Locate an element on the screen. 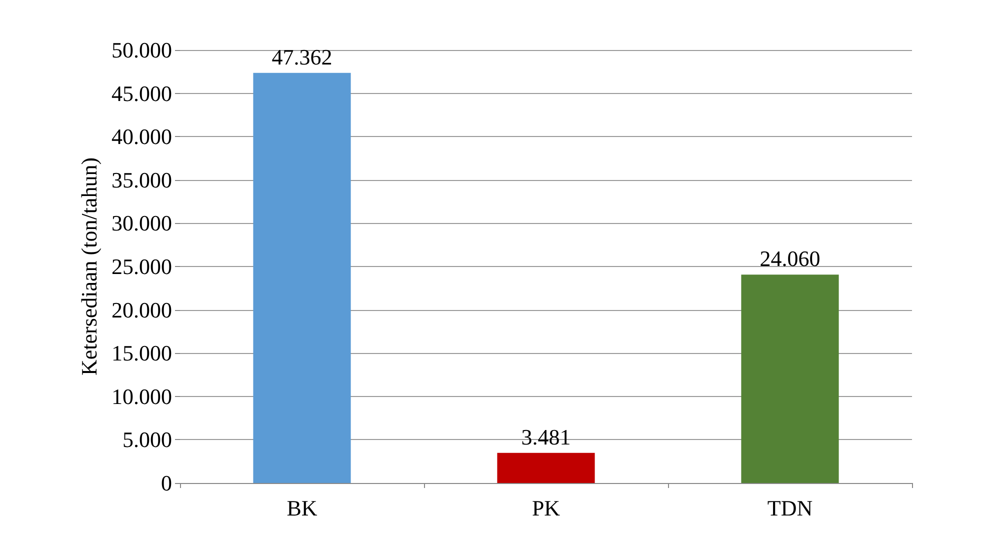 This screenshot has width=982, height=533. x-tick-label: PK is located at coordinates (546, 508).